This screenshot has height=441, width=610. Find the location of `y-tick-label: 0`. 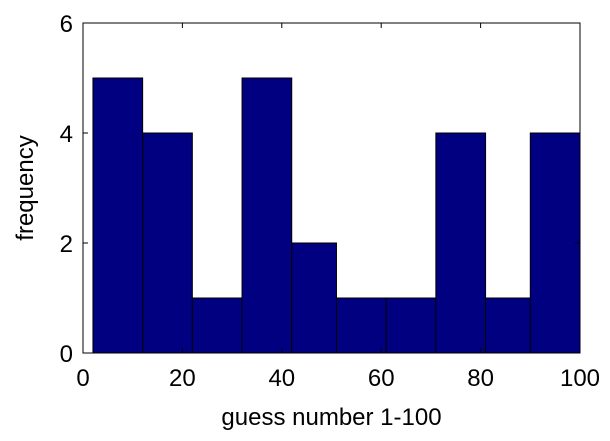

y-tick-label: 0 is located at coordinates (66, 354).